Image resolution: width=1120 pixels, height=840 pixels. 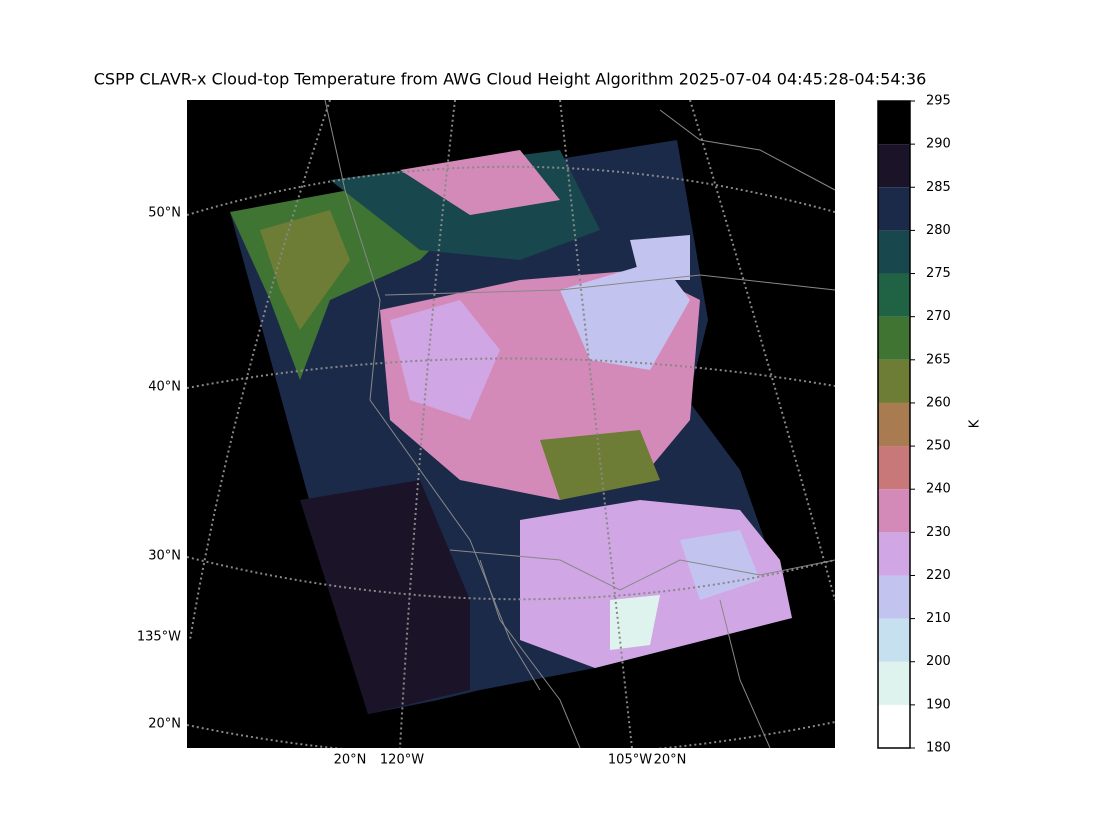 I want to click on colorbar-frame, so click(x=894, y=424).